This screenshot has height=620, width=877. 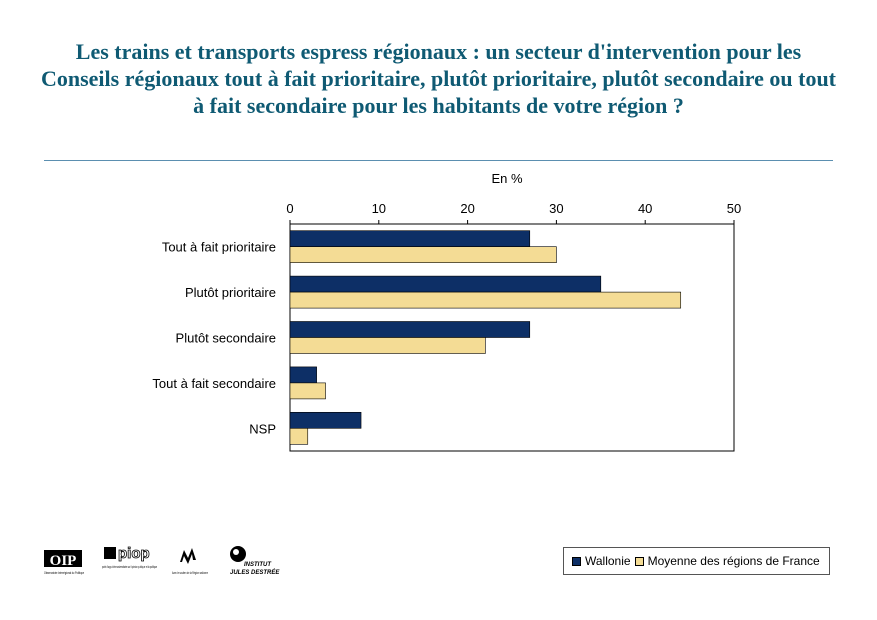 I want to click on x-tick-label: 30, so click(x=556, y=208).